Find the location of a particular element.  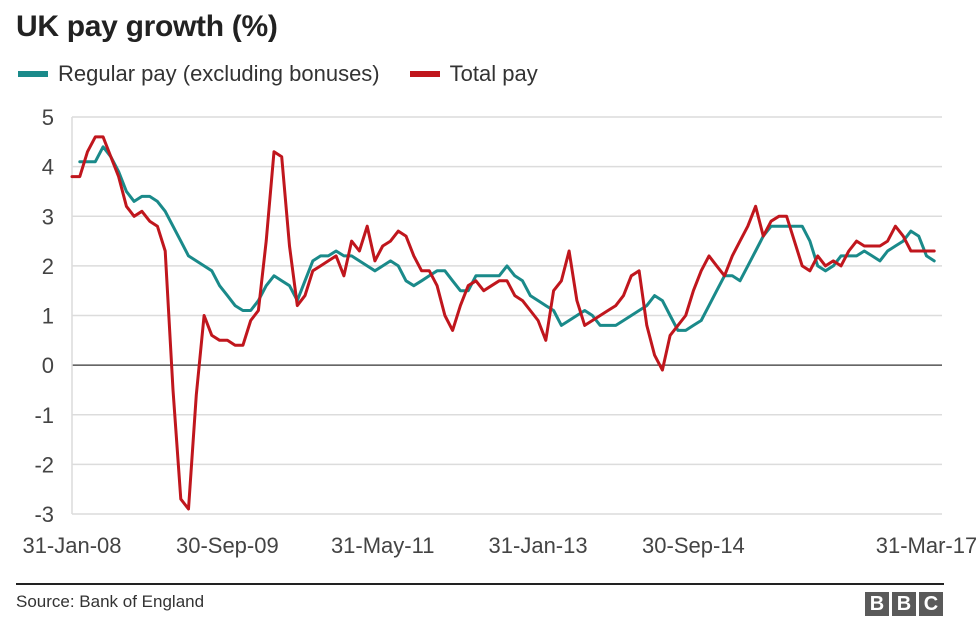

footer-divider is located at coordinates (480, 584).